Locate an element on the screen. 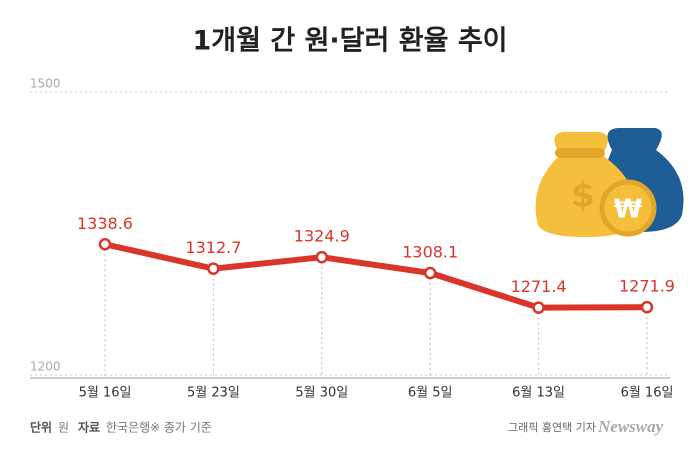 The image size is (700, 450). footer-text: 단위 is located at coordinates (41, 427).